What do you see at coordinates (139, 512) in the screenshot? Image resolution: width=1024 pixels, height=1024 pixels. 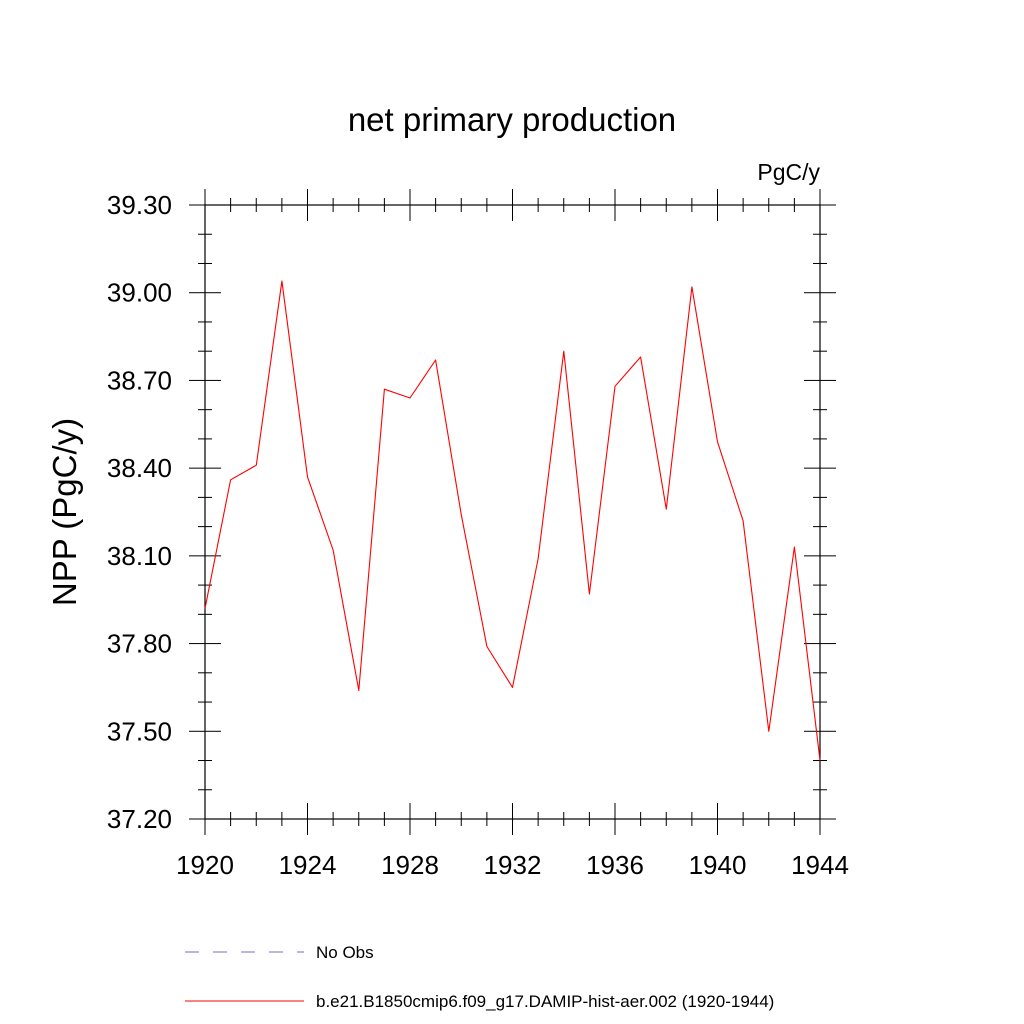 I see `y-tick-labels: 37.20 37.50 37.80 38.10 38.40 38.70 39.00 39.30` at bounding box center [139, 512].